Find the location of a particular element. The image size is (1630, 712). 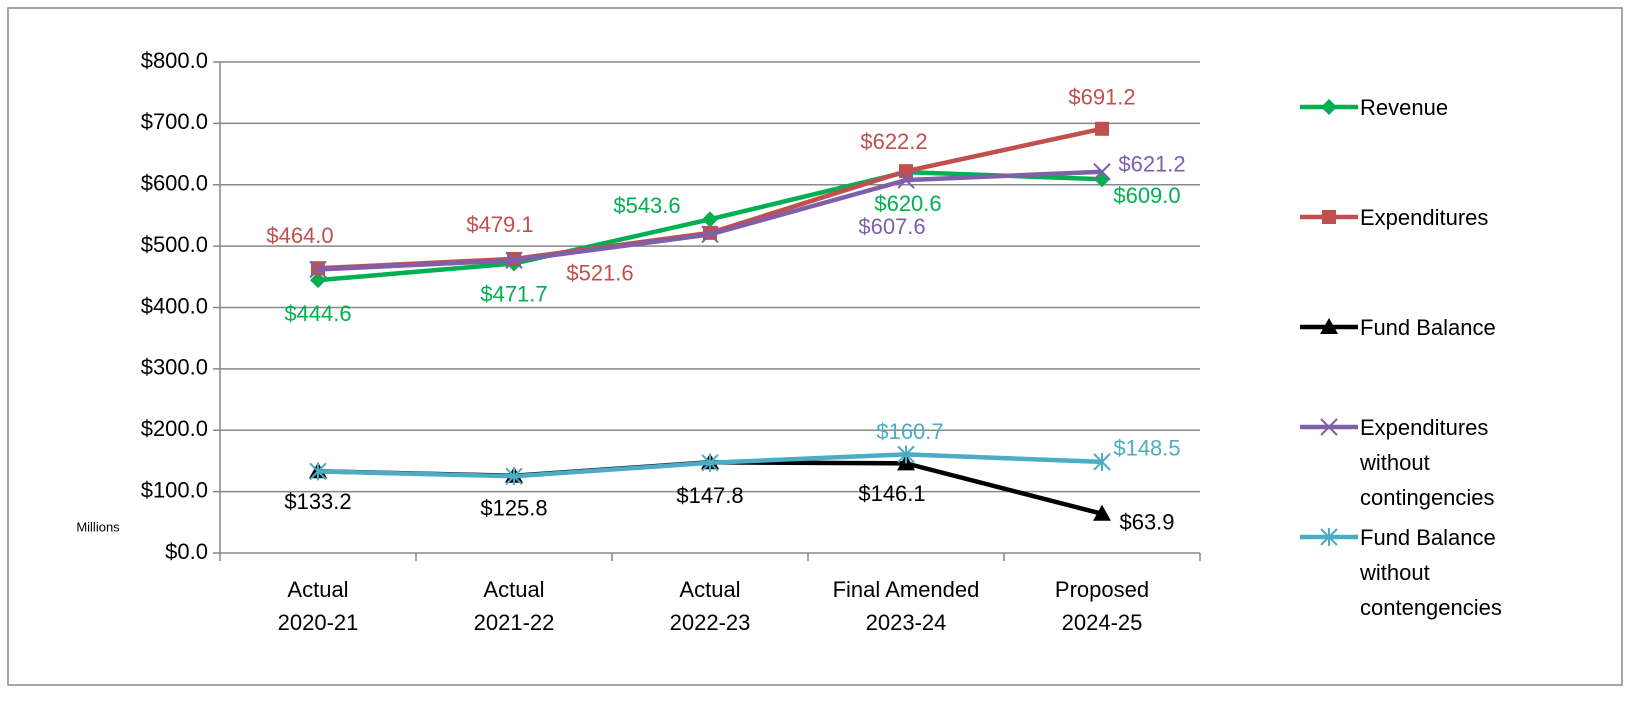

y-tick-label: $500.0 is located at coordinates (174, 244).